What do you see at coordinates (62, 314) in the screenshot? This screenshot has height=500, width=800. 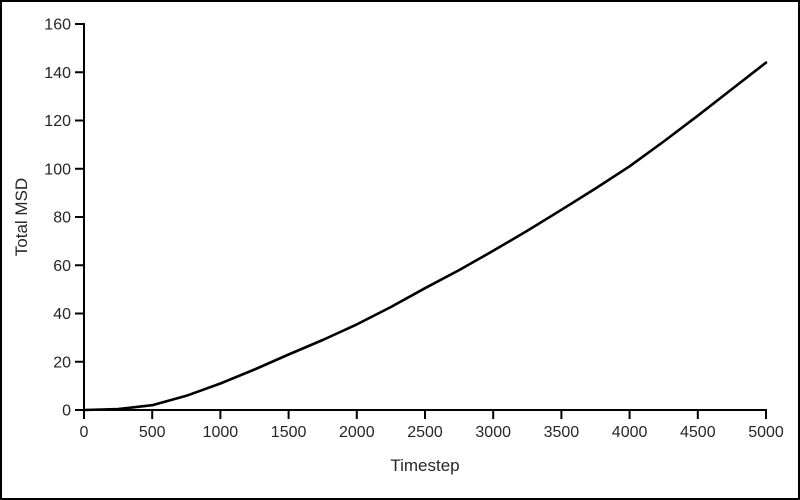 I see `y-tick-label: 40` at bounding box center [62, 314].